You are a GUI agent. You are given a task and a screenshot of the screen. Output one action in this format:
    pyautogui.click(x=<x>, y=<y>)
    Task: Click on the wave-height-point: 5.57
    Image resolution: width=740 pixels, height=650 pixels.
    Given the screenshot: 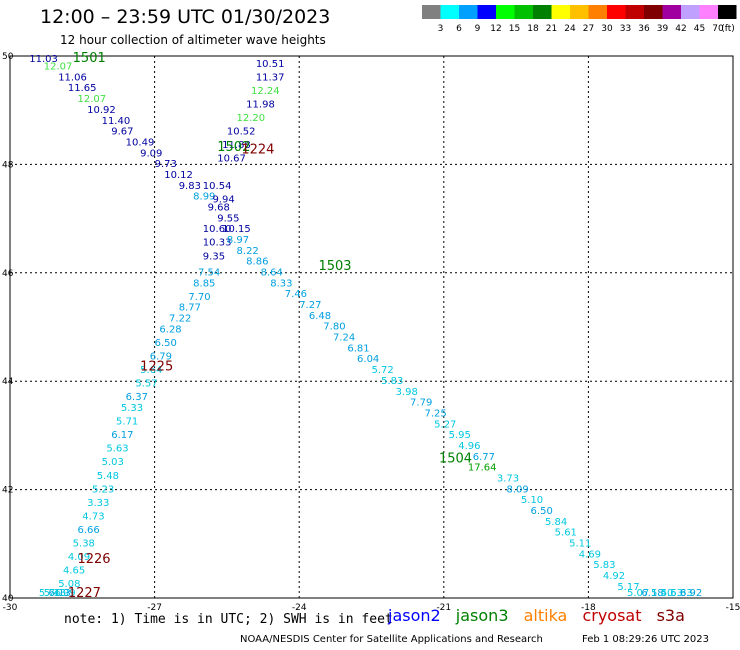 What is the action you would take?
    pyautogui.click(x=146, y=384)
    